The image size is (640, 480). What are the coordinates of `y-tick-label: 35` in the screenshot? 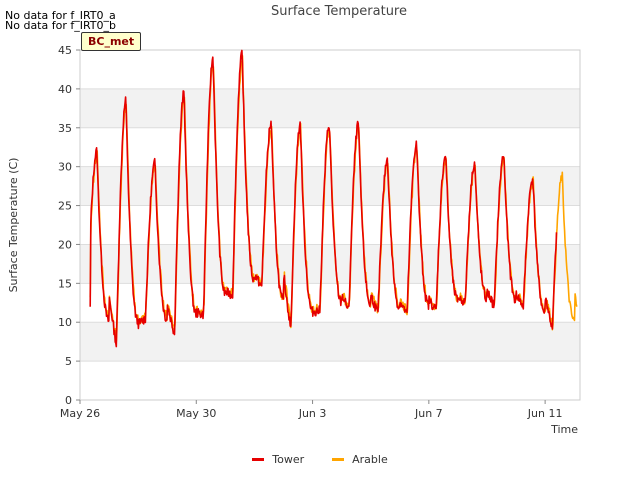 It's located at (65, 128).